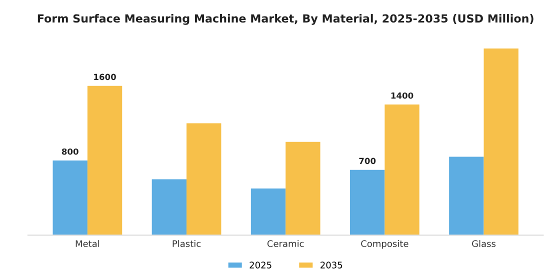  Describe the element at coordinates (484, 244) in the screenshot. I see `x-tick-label: Glass` at that location.